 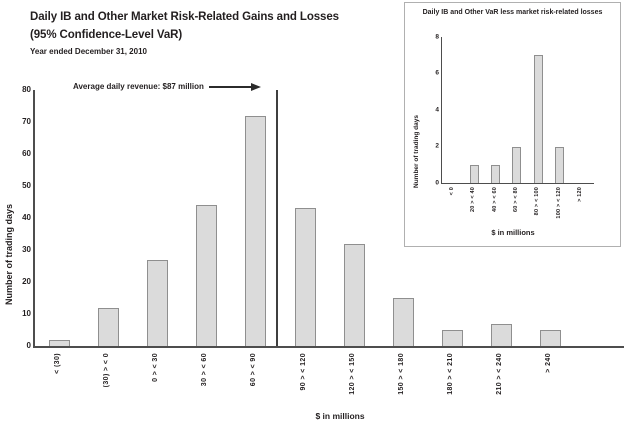 I want to click on x-category-slot: 60 > < 90, so click(x=253, y=374).